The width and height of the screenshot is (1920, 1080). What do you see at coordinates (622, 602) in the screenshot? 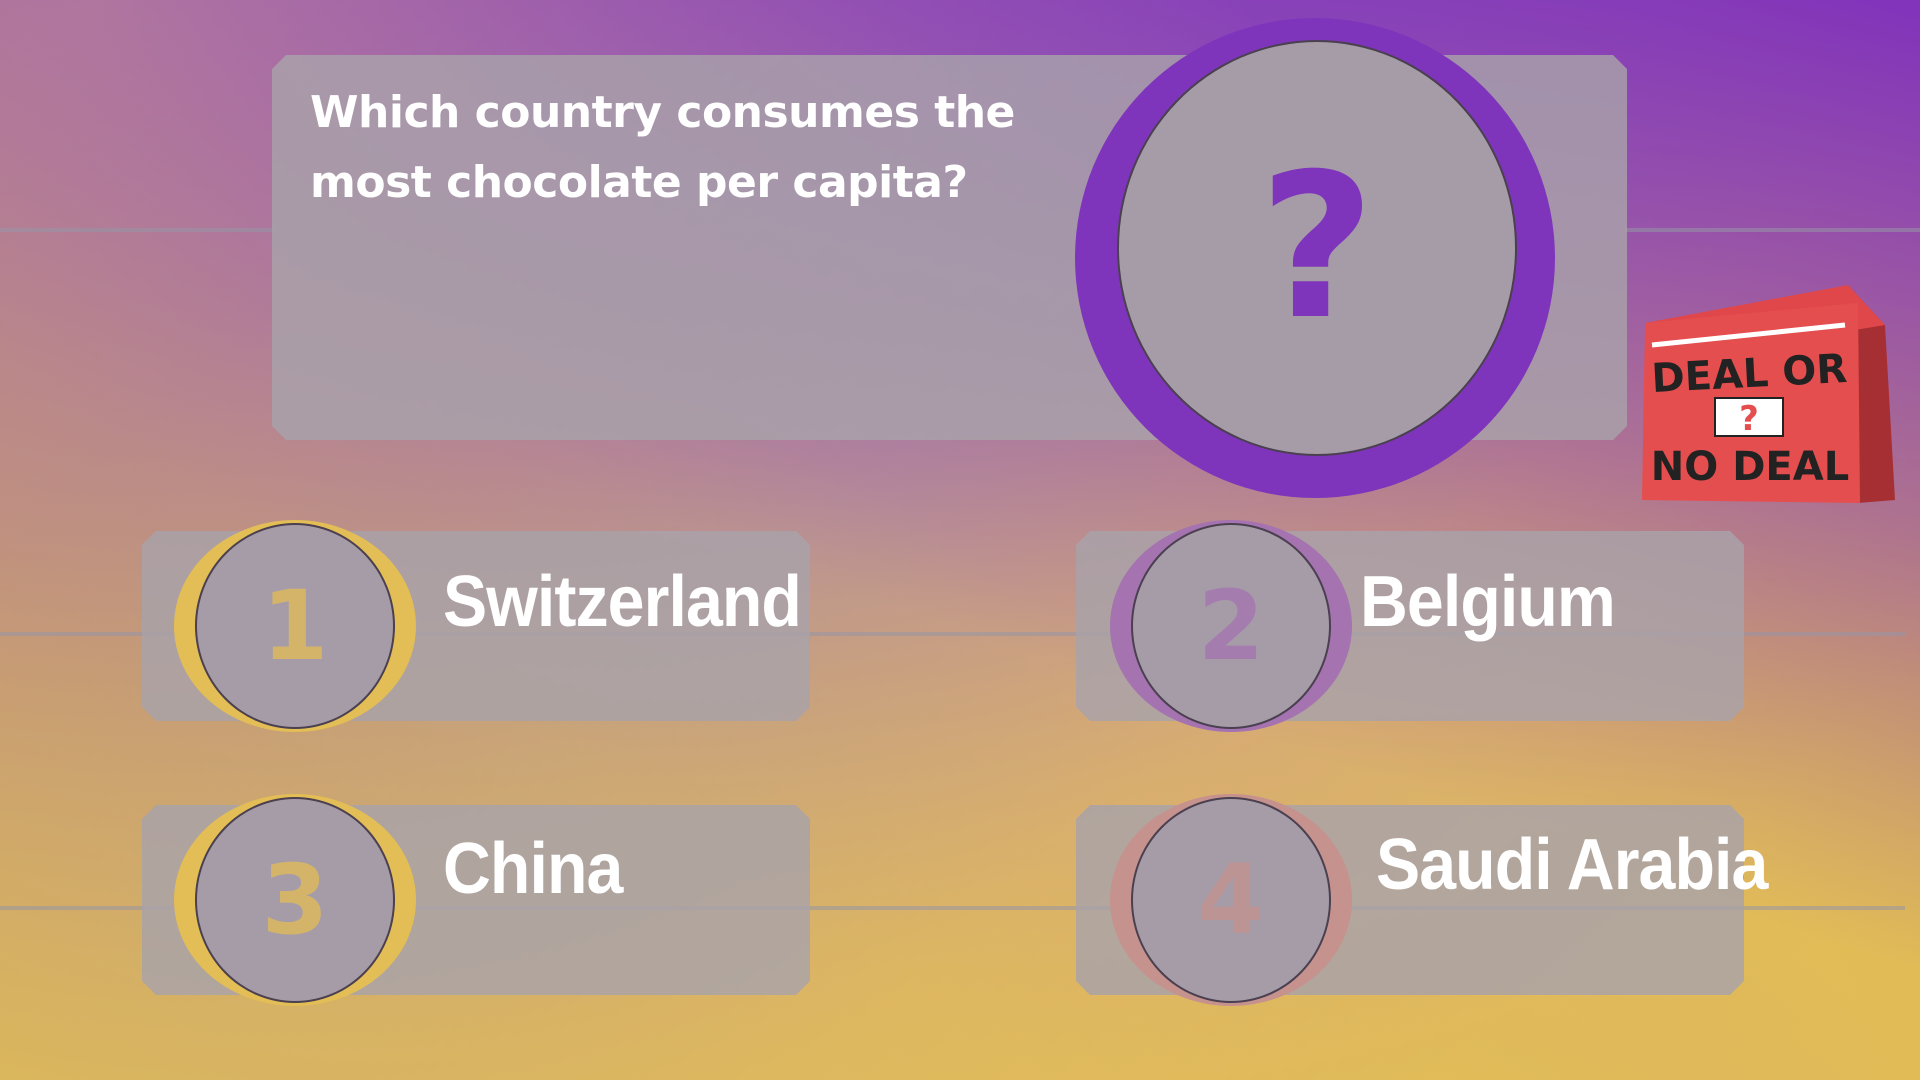
I see `answer-1-label: Switzerland` at bounding box center [622, 602].